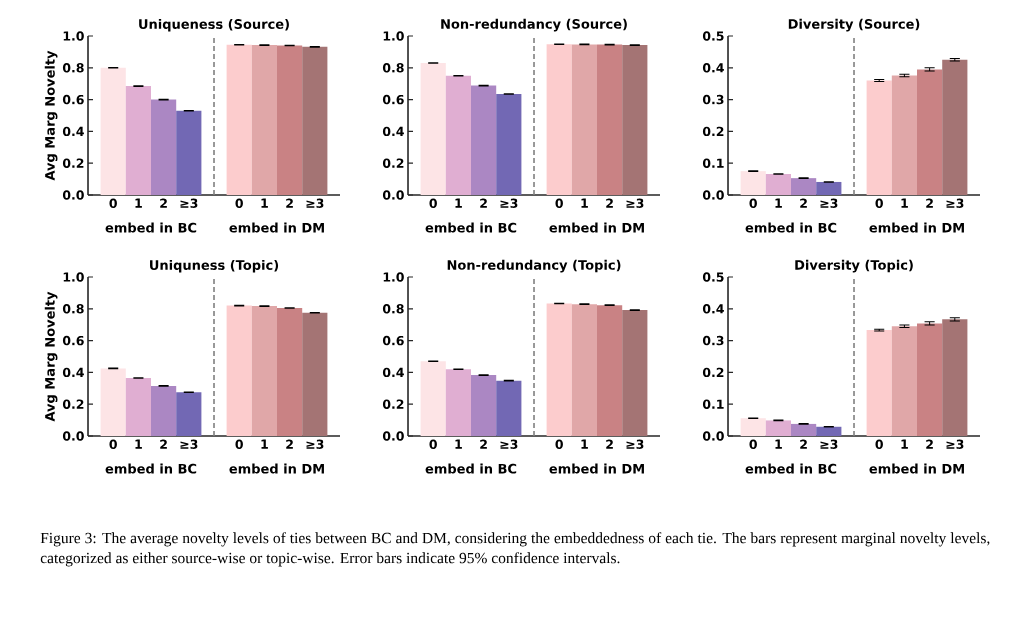 The width and height of the screenshot is (1024, 622). Describe the element at coordinates (713, 99) in the screenshot. I see `y-tick-label: 0.3` at that location.